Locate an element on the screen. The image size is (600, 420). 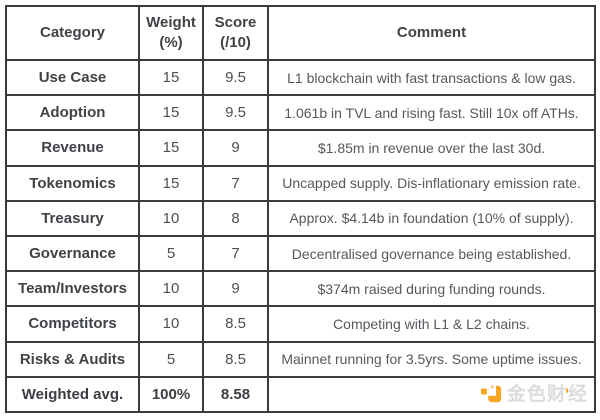
summary-score-cell: 8.58 is located at coordinates (235, 394).